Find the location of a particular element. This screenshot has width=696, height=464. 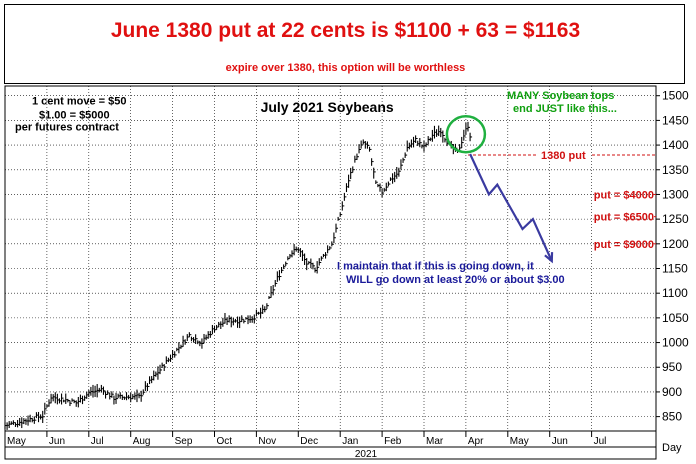

y-tick-label: 850 is located at coordinates (672, 417).